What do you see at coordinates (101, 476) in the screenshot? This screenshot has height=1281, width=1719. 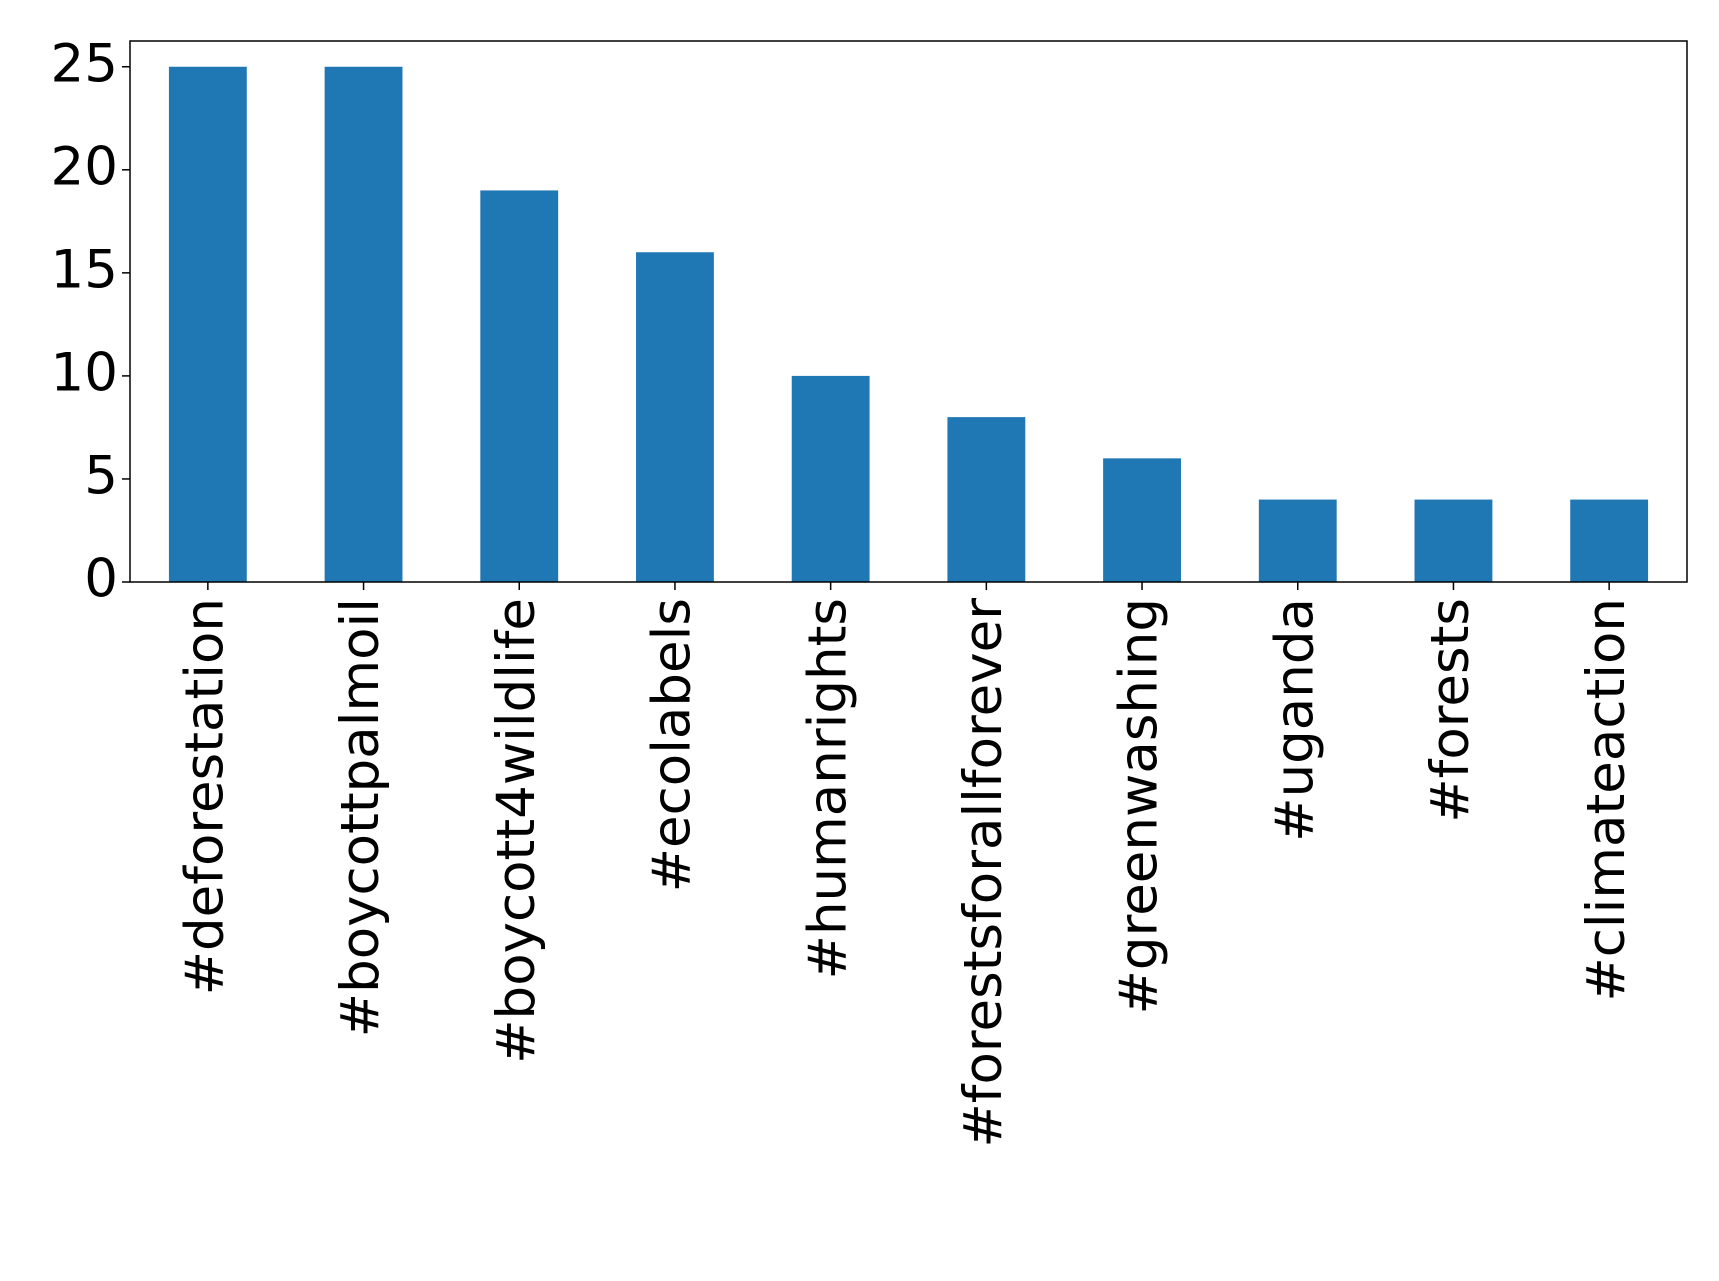 I see `y-tick-label: 5` at bounding box center [101, 476].